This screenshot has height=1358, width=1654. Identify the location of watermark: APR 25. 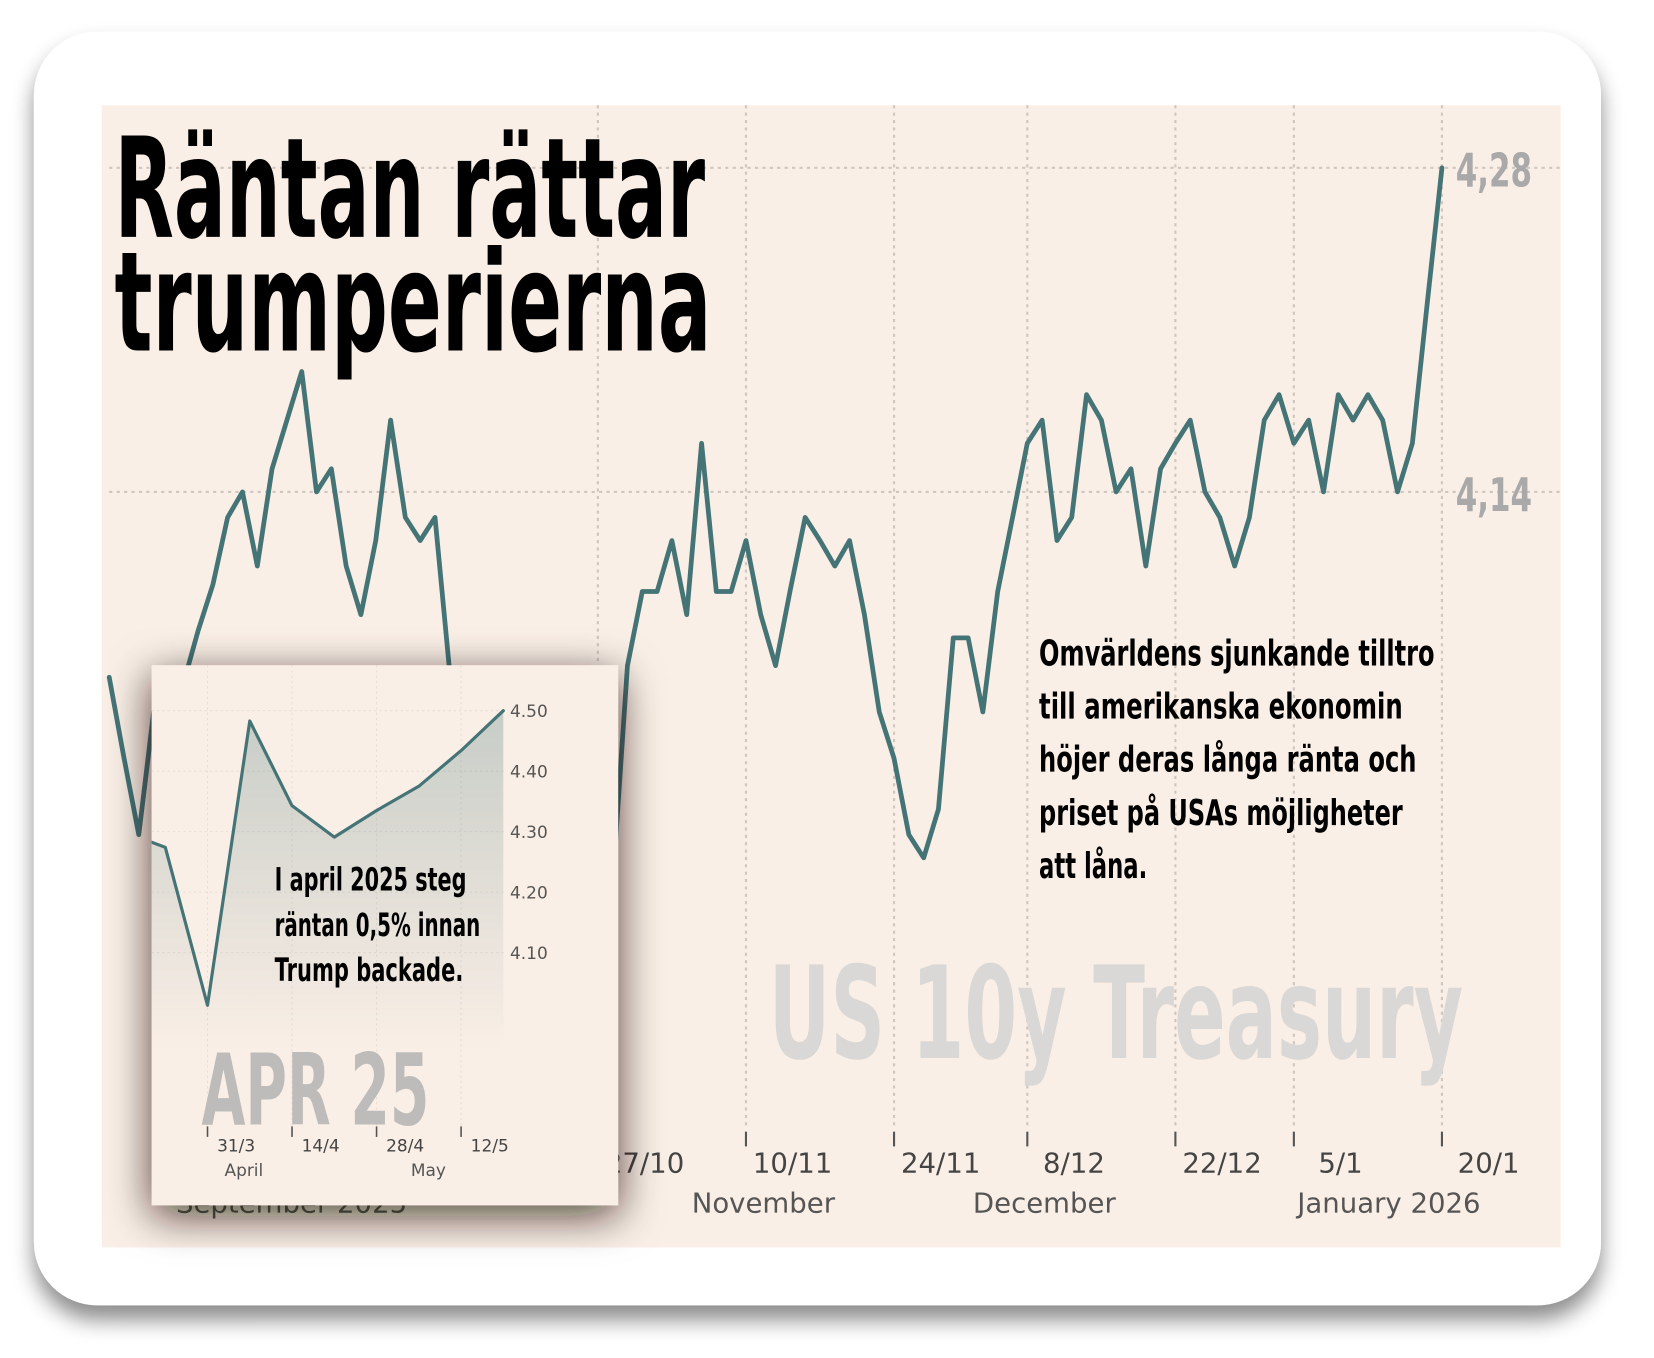
(315, 1091).